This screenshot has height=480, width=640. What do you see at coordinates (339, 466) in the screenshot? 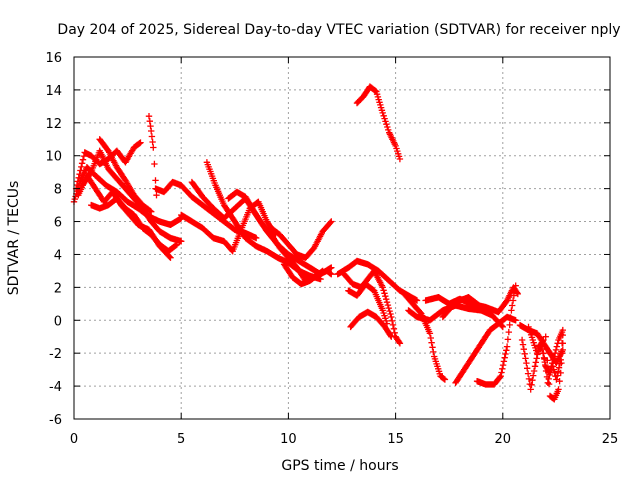
I see `x-axis-label: GPS time / hours` at bounding box center [339, 466].